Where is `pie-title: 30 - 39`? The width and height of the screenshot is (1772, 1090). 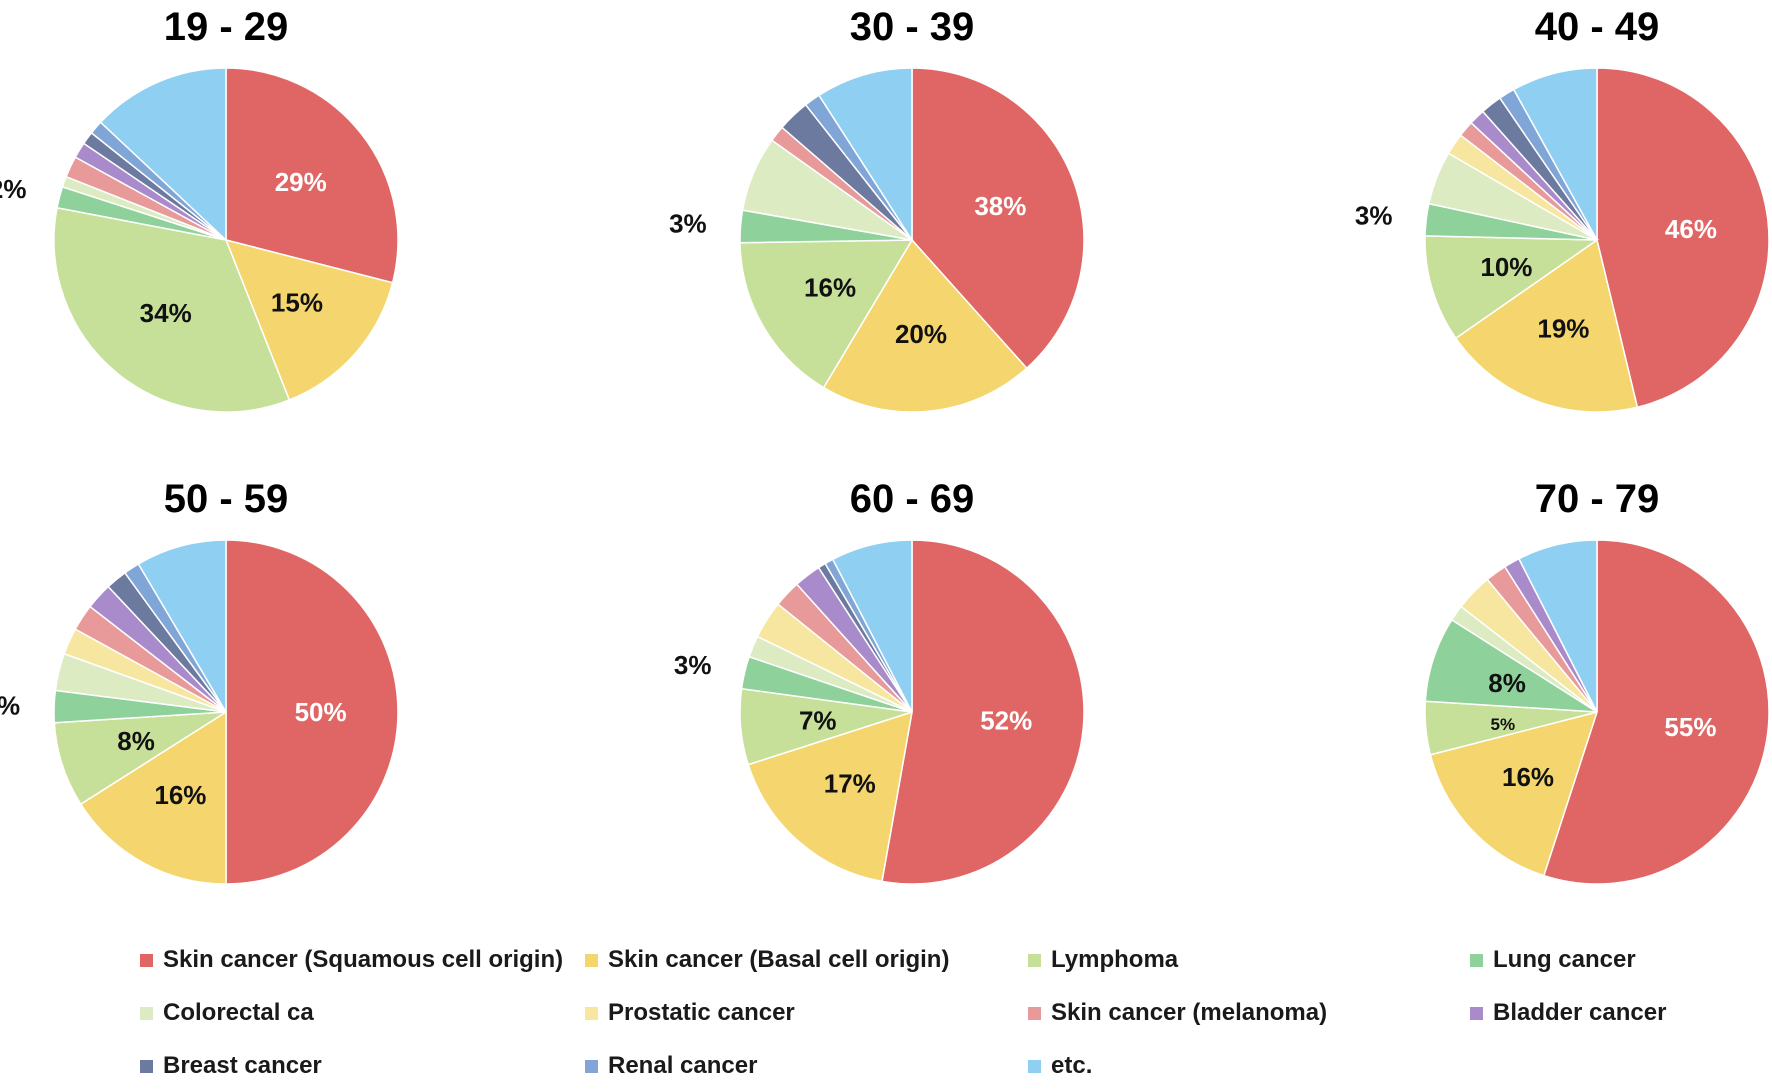
pie-title: 30 - 39 is located at coordinates (912, 27).